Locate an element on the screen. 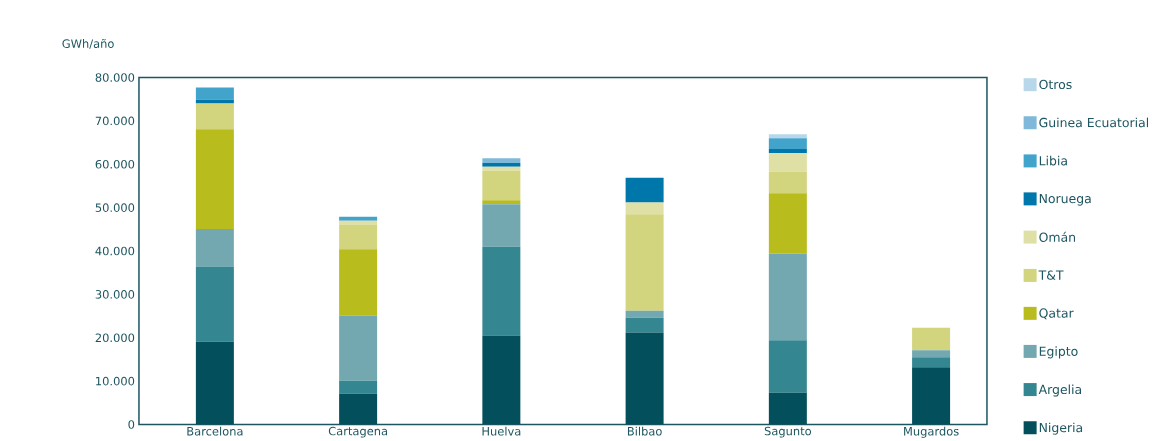 This screenshot has width=1165, height=441. legend-label: Otros is located at coordinates (1055, 84).